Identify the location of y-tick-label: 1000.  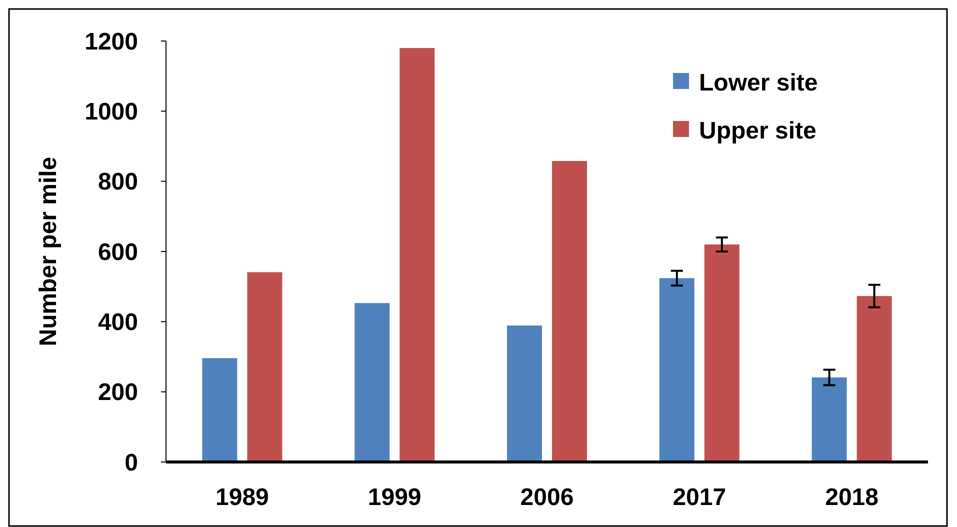
(111, 112).